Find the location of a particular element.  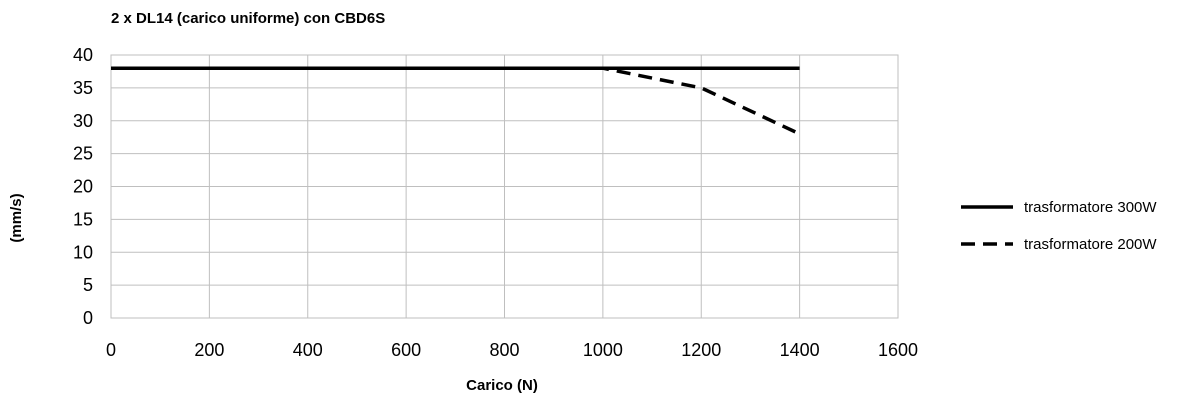

x-tick-label: 200 is located at coordinates (209, 350).